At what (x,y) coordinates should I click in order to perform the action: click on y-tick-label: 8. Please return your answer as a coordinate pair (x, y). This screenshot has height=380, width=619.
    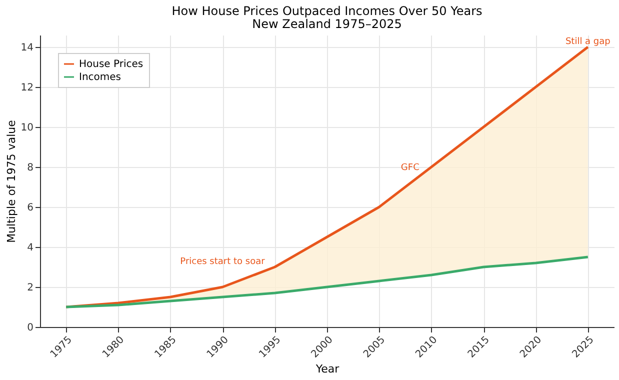
    Looking at the image, I should click on (30, 168).